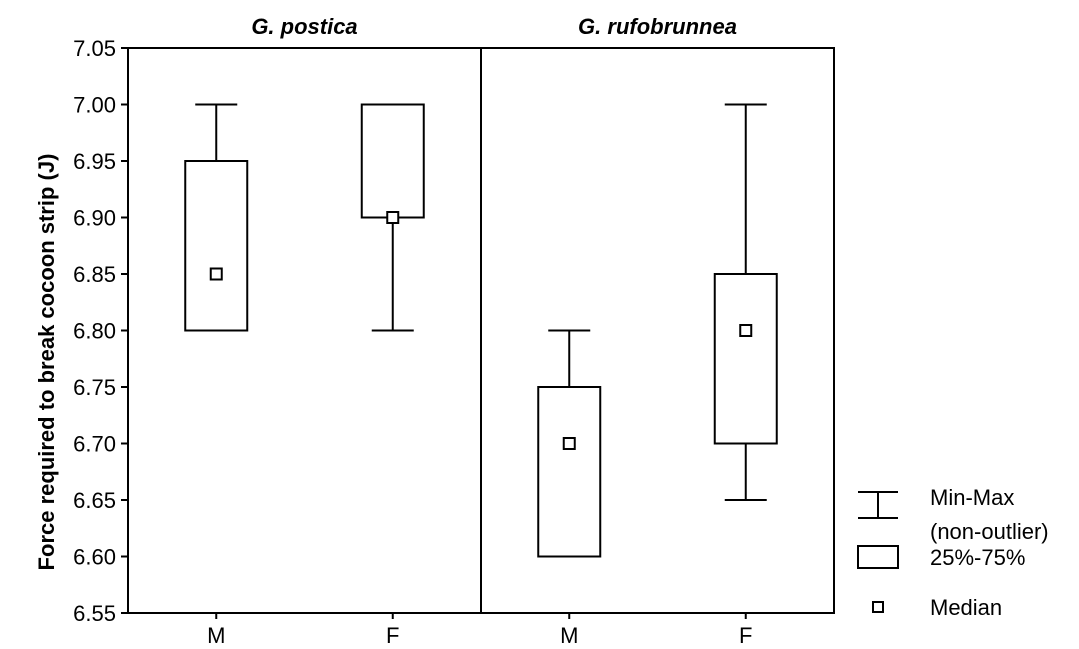  What do you see at coordinates (304, 26) in the screenshot?
I see `panel-title: G. postica` at bounding box center [304, 26].